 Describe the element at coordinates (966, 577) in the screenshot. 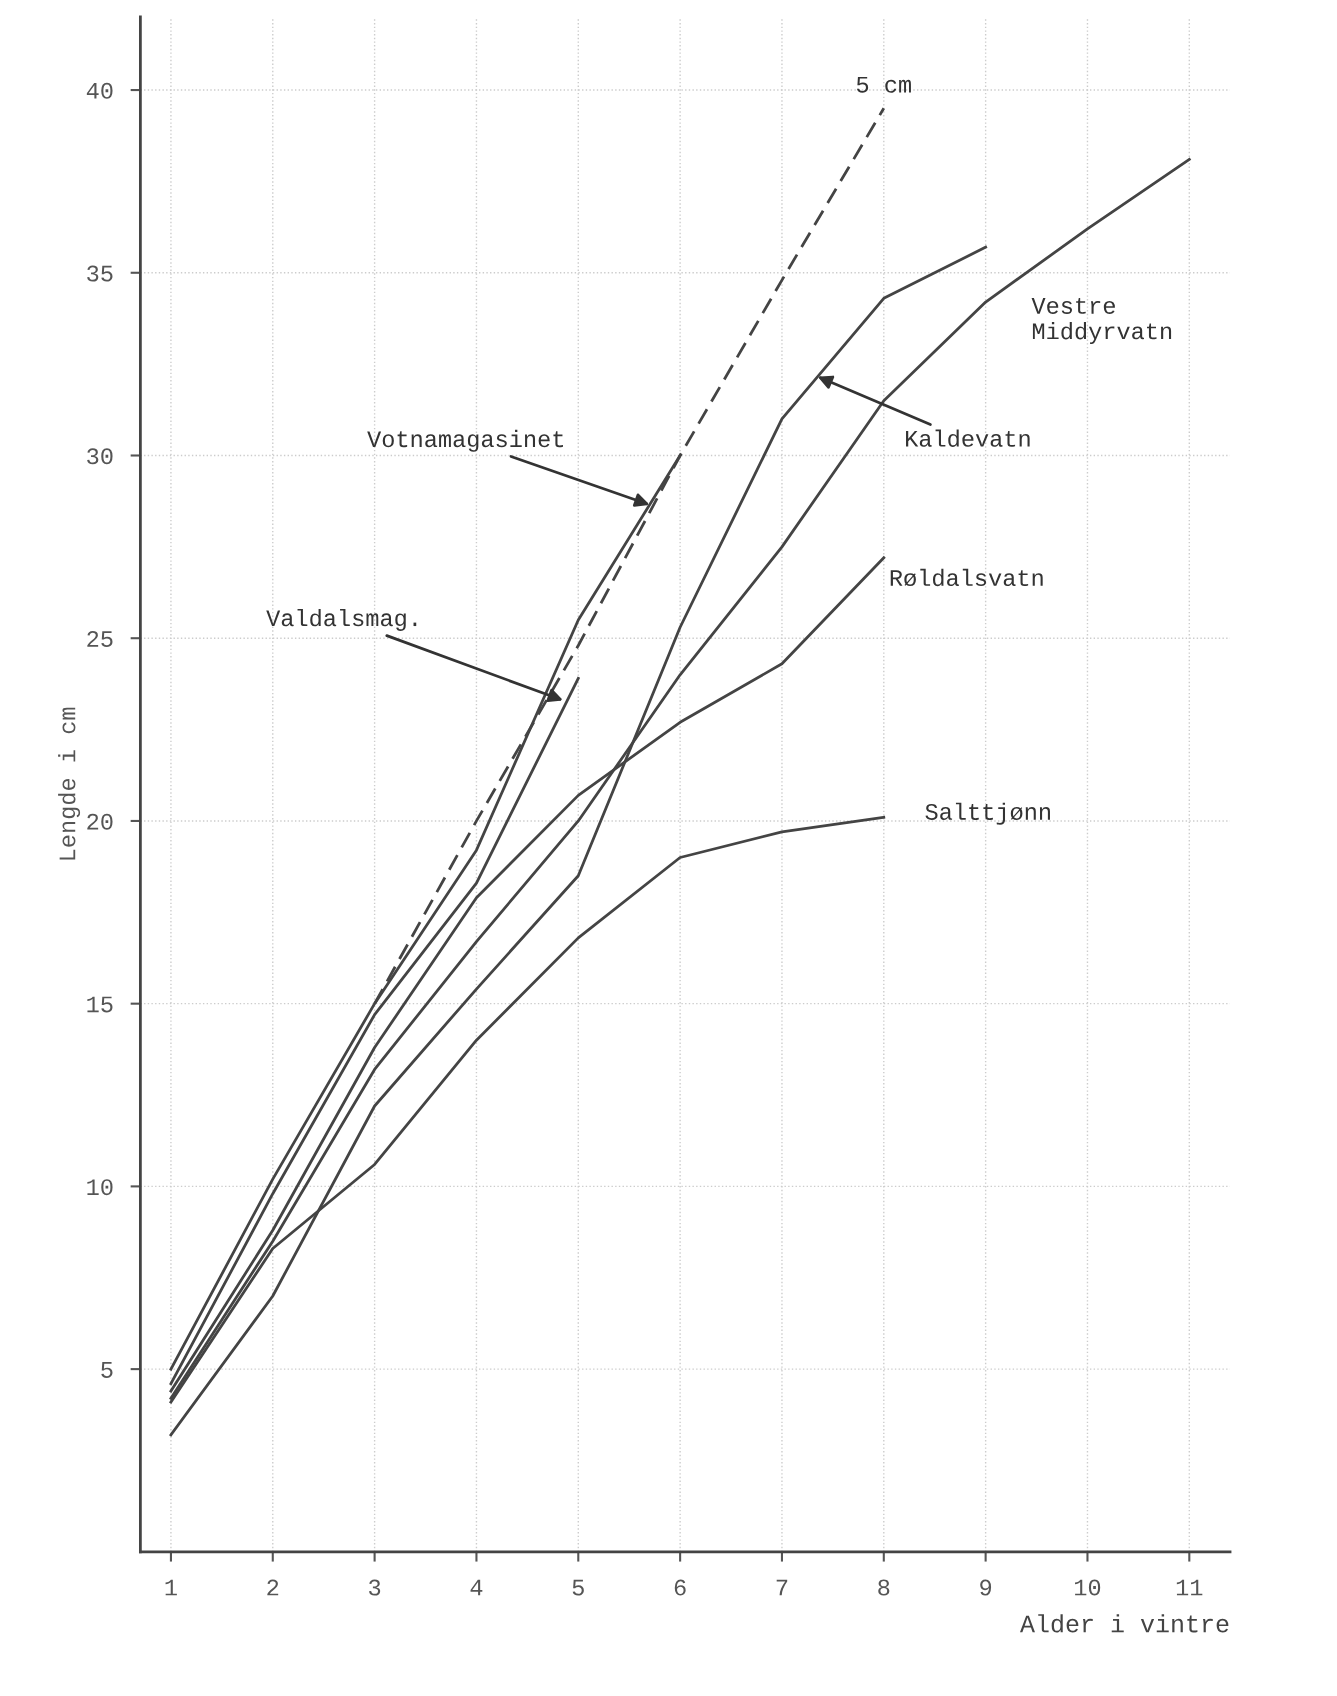

I see `annotation: Røldalsvatn` at that location.